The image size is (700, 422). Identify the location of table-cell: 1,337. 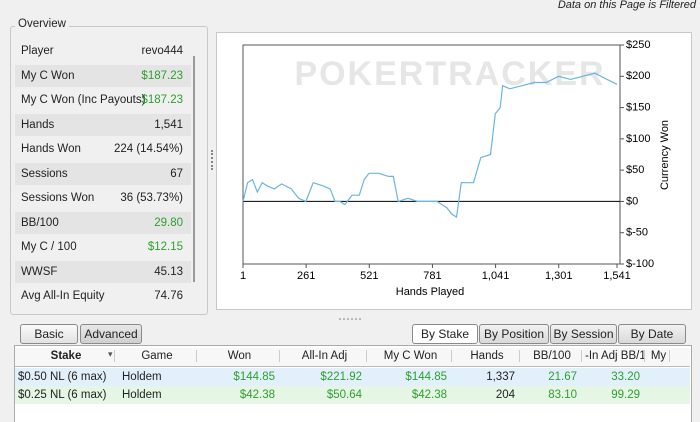
(500, 377).